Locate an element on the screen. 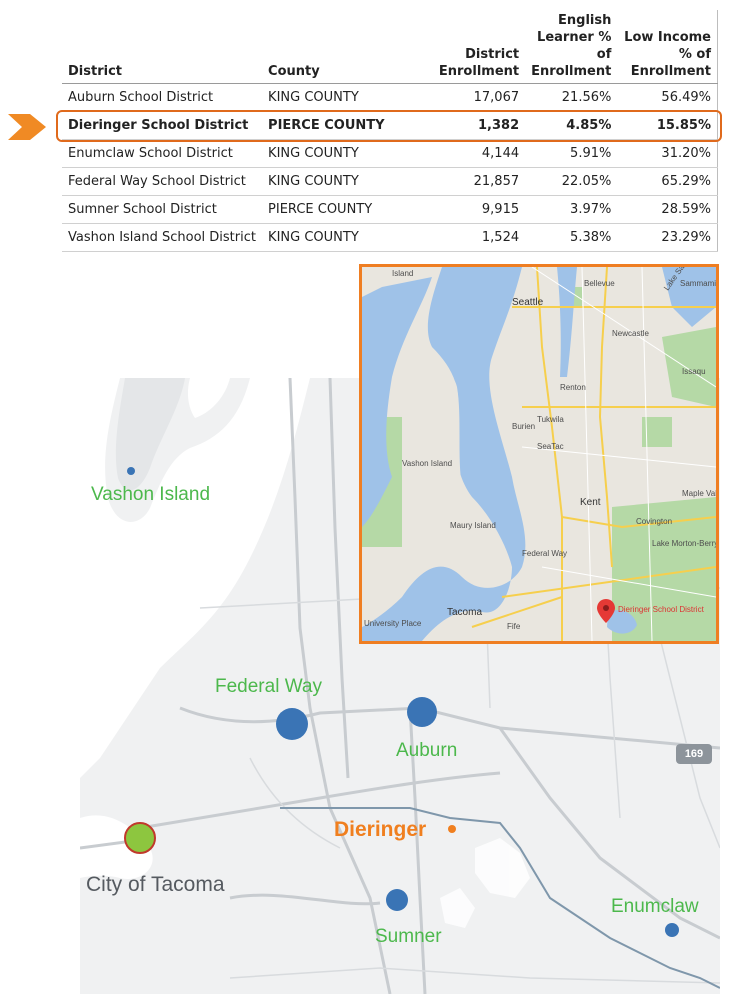 The height and width of the screenshot is (1000, 729). inset-label-bellevue: Bellevue is located at coordinates (599, 283).